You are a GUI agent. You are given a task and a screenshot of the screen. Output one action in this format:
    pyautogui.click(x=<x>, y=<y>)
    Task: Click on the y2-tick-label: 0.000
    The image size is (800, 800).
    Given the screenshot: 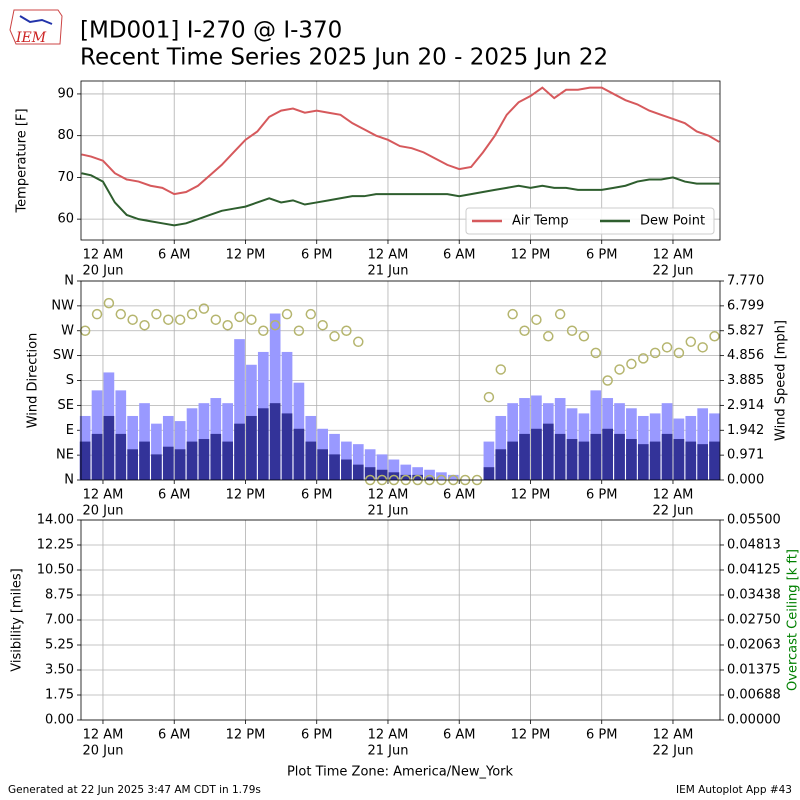 What is the action you would take?
    pyautogui.click(x=745, y=480)
    